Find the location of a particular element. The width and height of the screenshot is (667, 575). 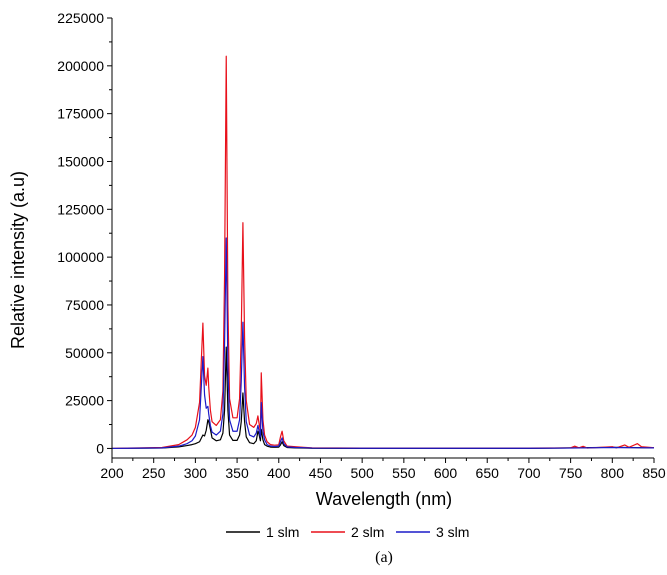

x-tick-label: 850 is located at coordinates (654, 473).